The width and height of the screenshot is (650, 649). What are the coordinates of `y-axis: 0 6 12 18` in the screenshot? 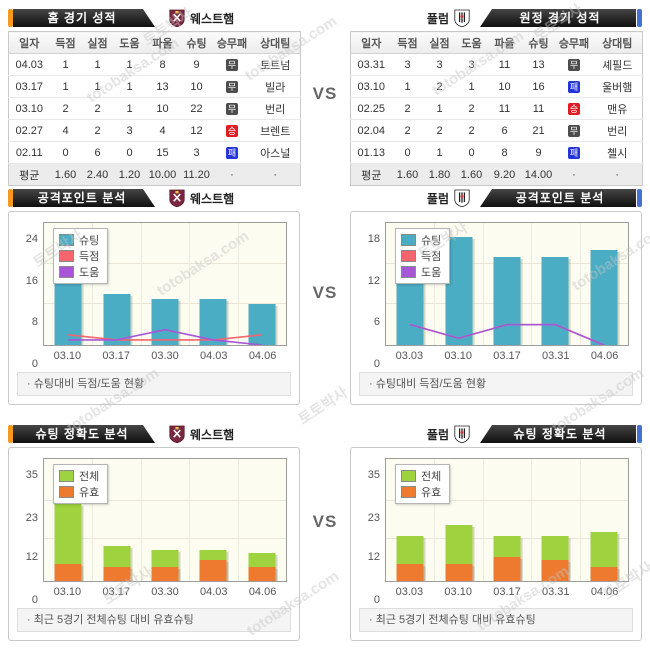 It's located at (372, 295).